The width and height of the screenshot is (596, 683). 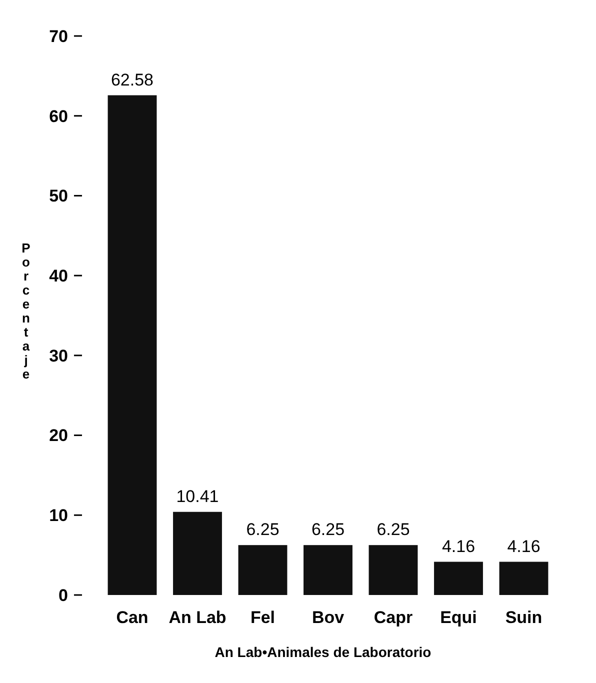 What do you see at coordinates (132, 80) in the screenshot?
I see `data-label: 62.58` at bounding box center [132, 80].